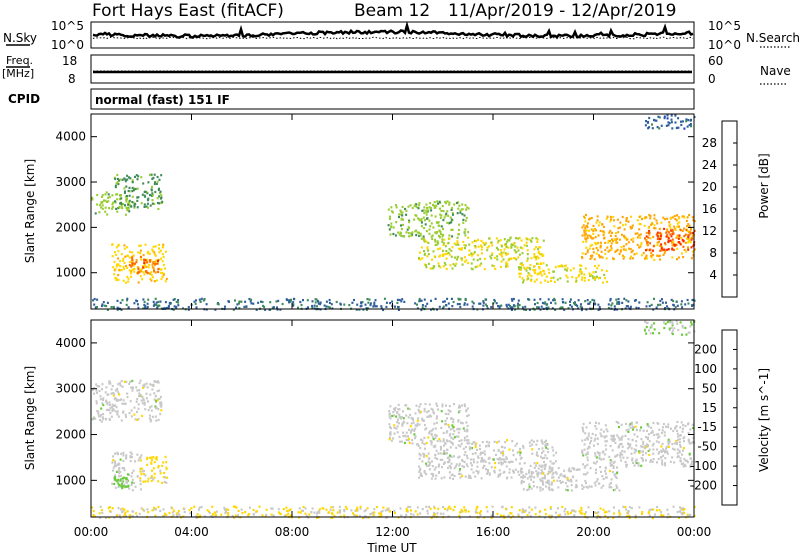 This screenshot has width=800, height=554. What do you see at coordinates (401, 35) in the screenshot?
I see `noise-strip: N.Sky 10^5 10^0 10^5 10^0 N.Search` at bounding box center [401, 35].